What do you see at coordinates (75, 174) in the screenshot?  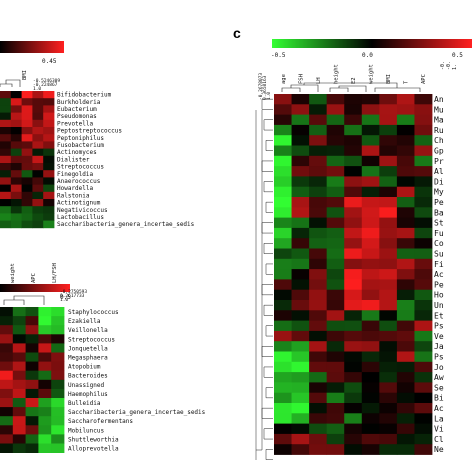 I see `panel-a-row-label: Finegoldia` at bounding box center [75, 174].